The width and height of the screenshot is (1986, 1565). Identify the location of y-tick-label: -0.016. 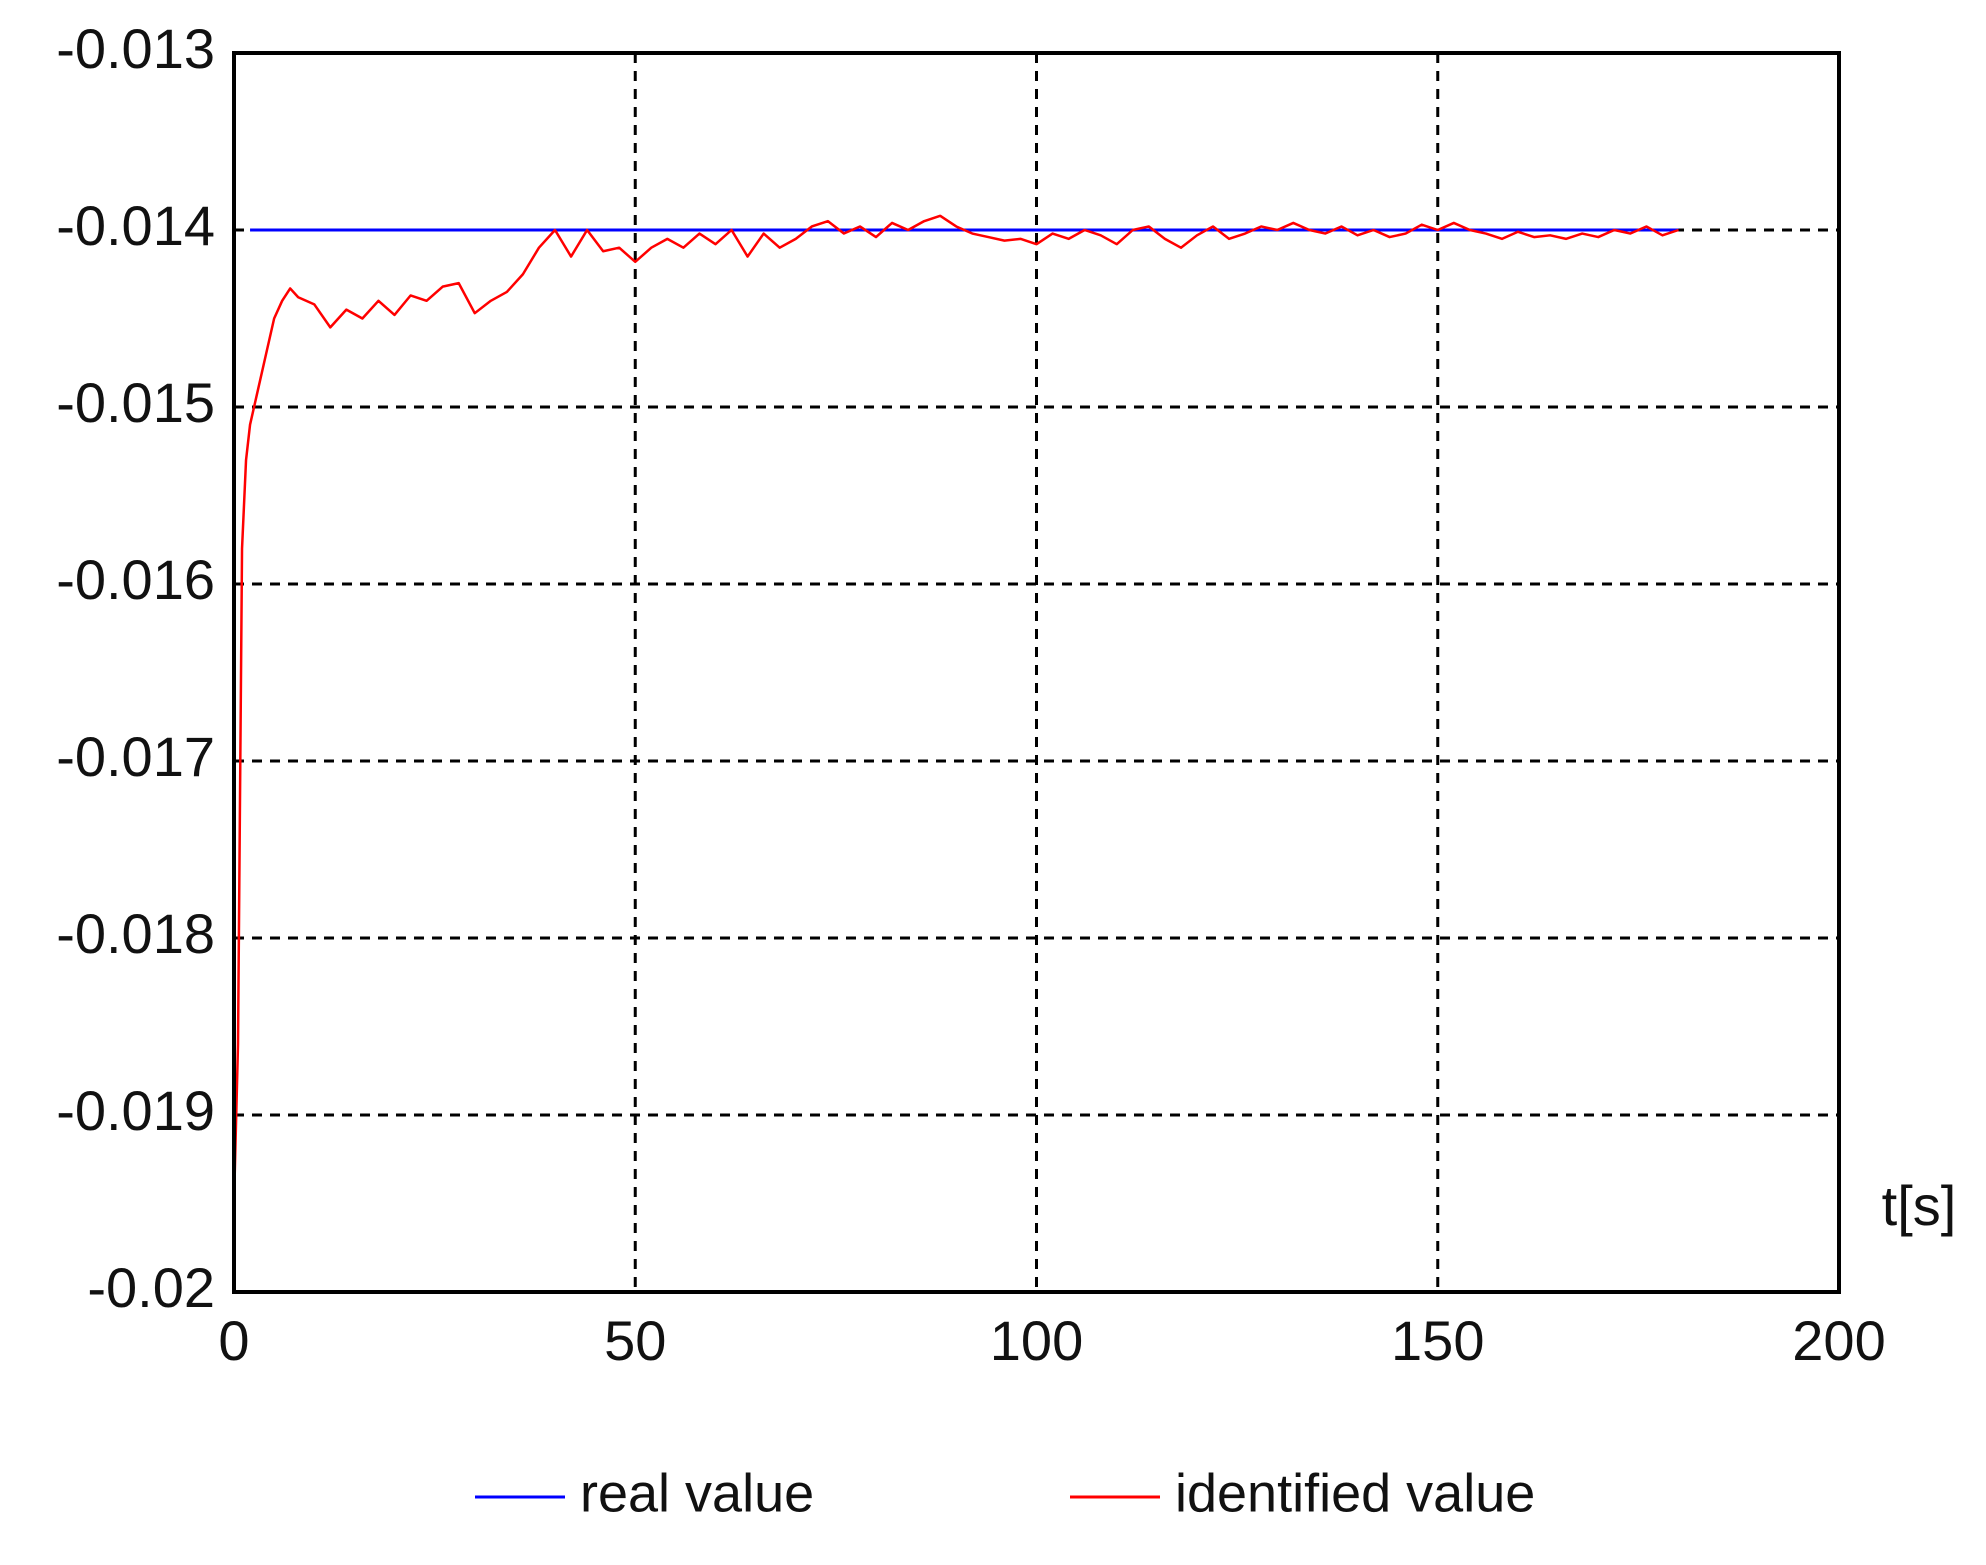
(135, 579).